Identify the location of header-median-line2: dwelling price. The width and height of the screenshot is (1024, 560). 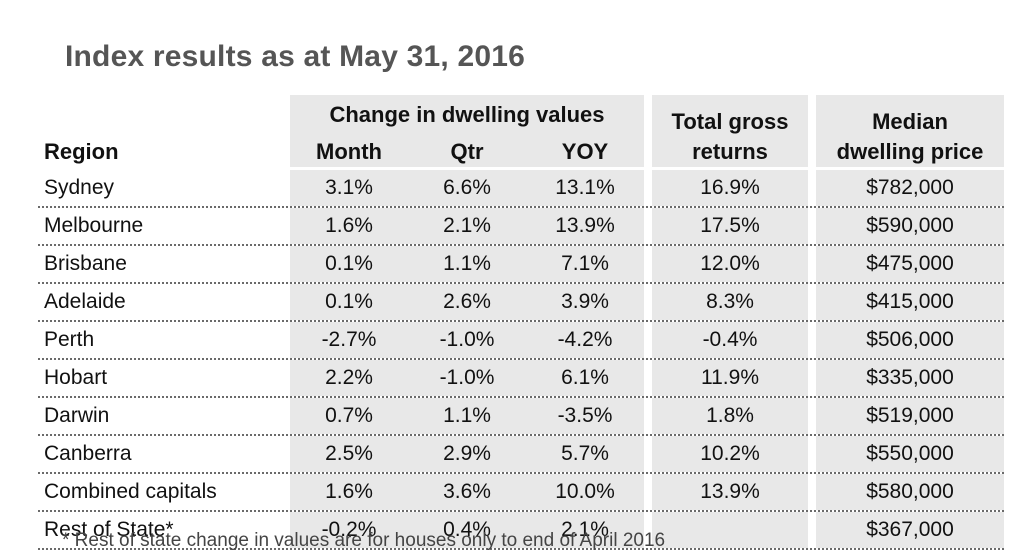
(910, 151).